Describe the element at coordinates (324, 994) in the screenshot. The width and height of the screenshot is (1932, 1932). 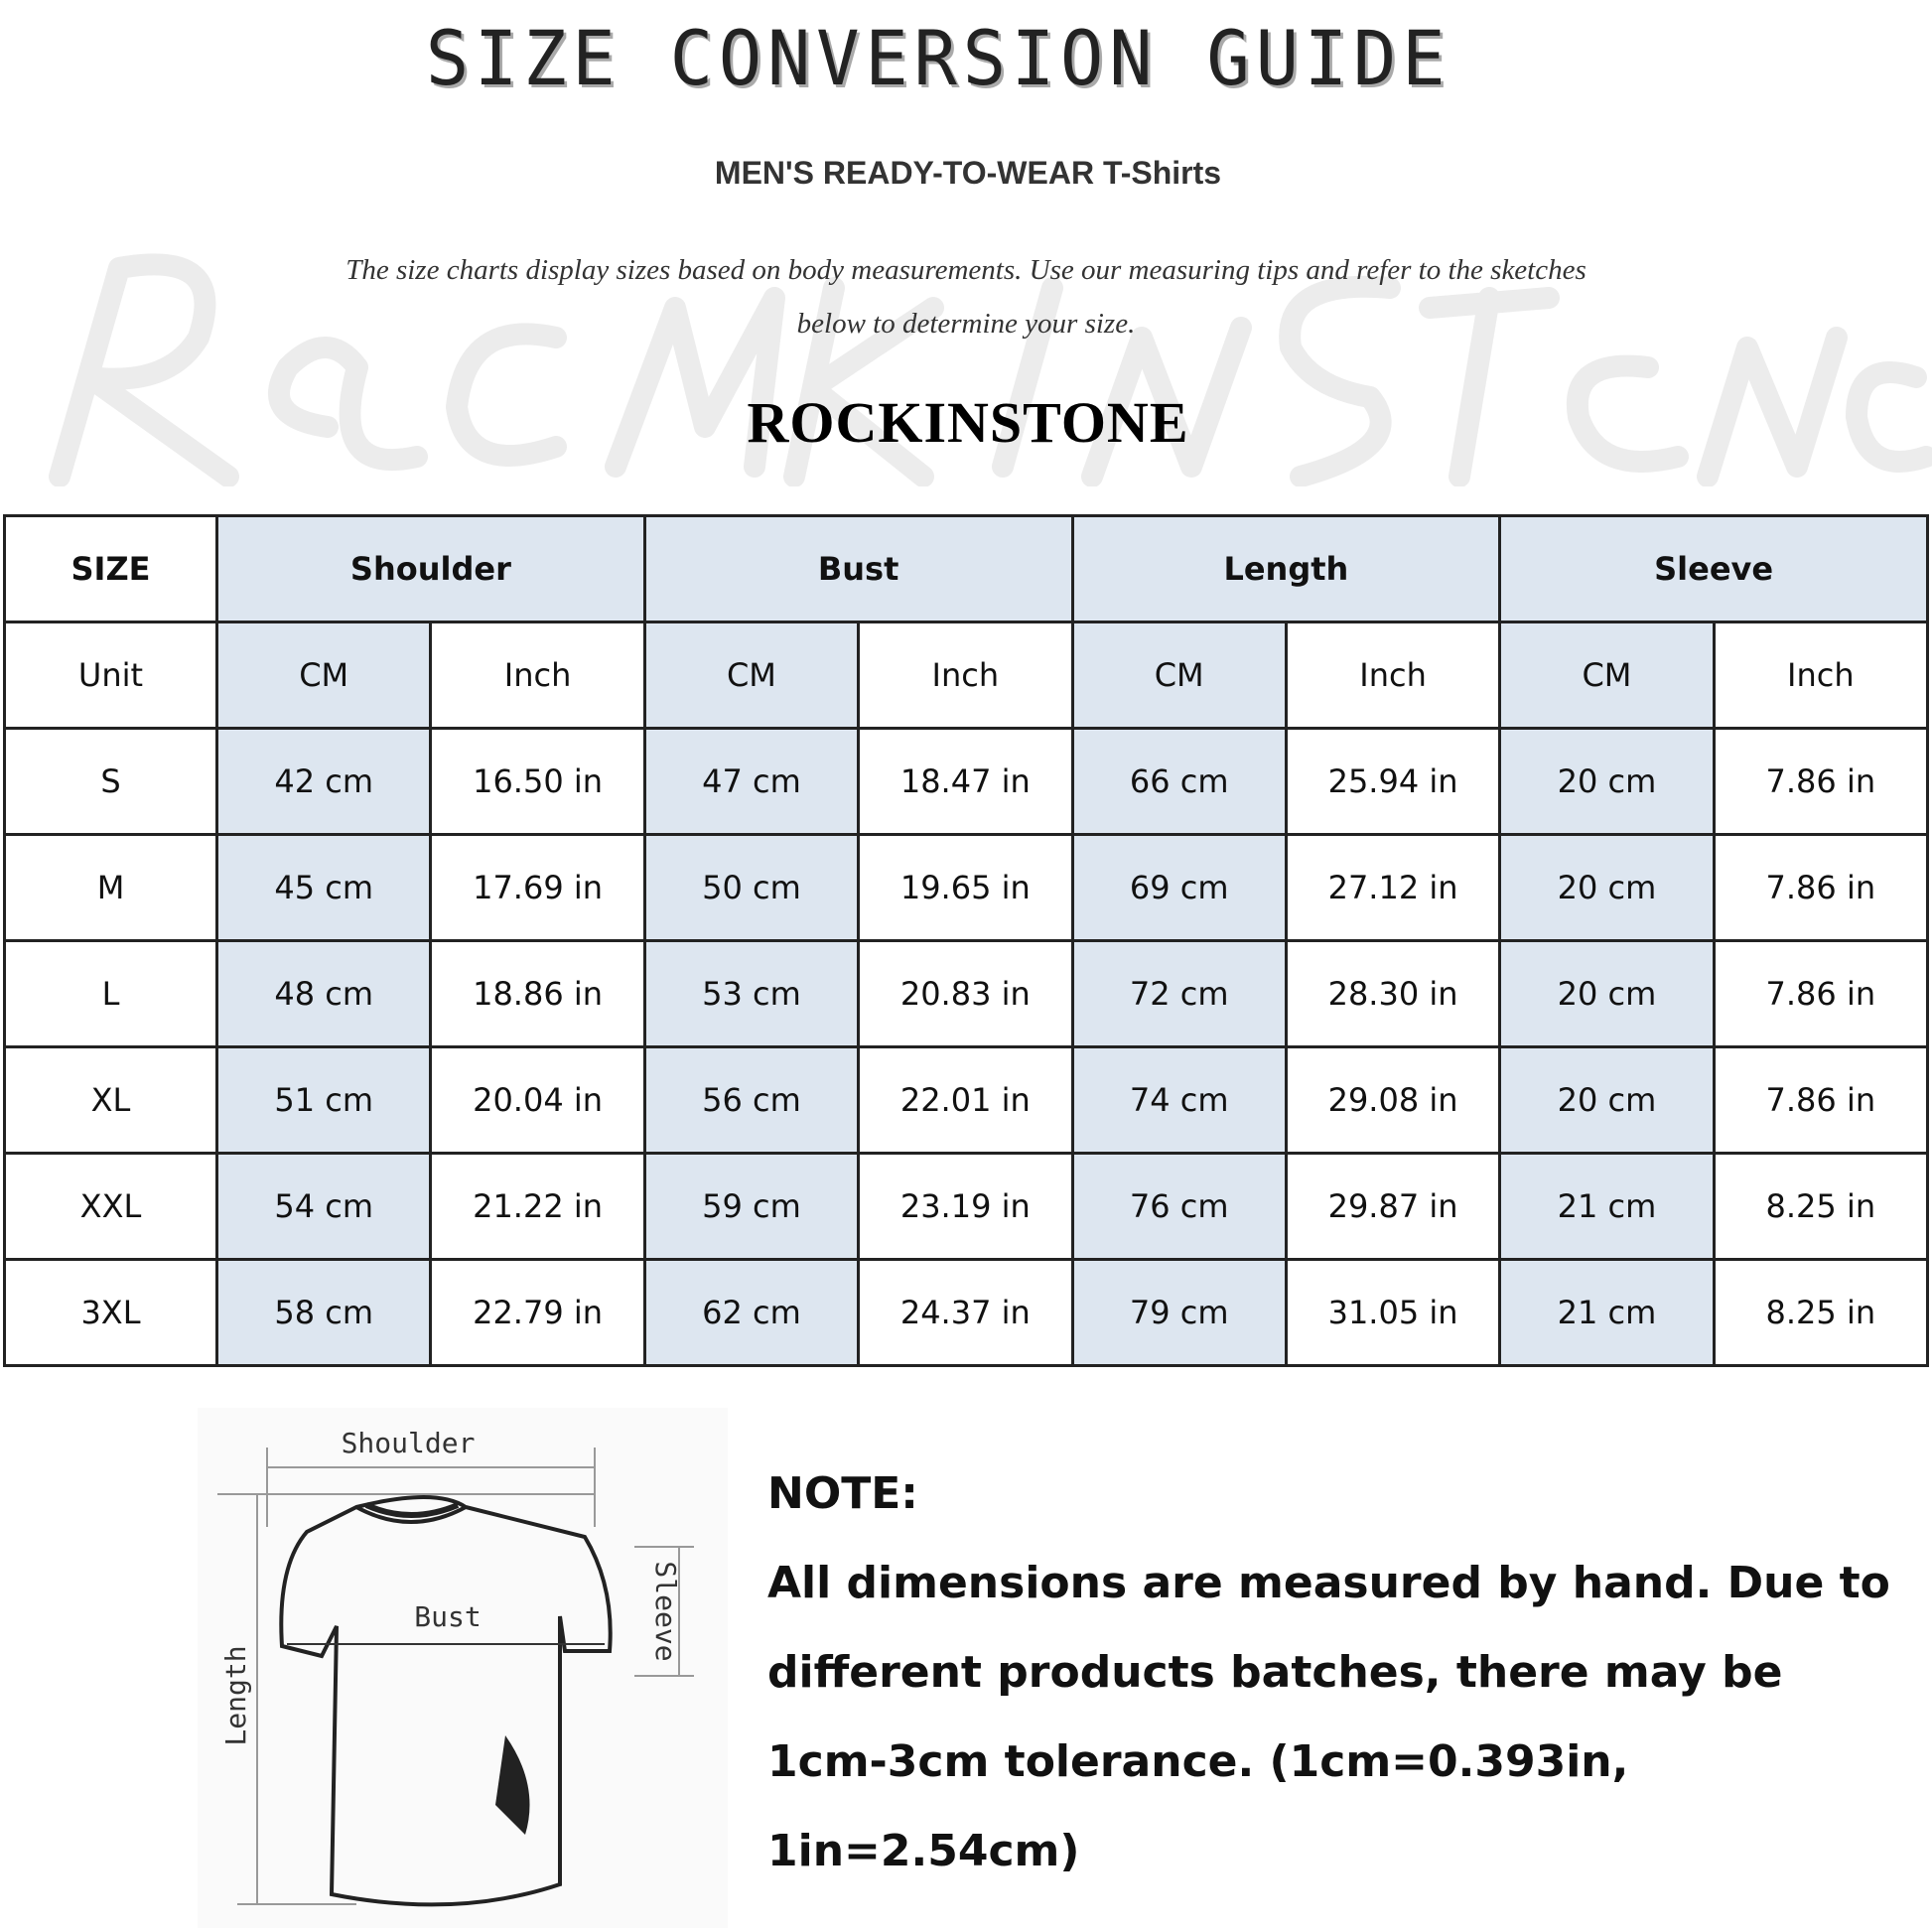
I see `measurement-cell: 48 cm` at that location.